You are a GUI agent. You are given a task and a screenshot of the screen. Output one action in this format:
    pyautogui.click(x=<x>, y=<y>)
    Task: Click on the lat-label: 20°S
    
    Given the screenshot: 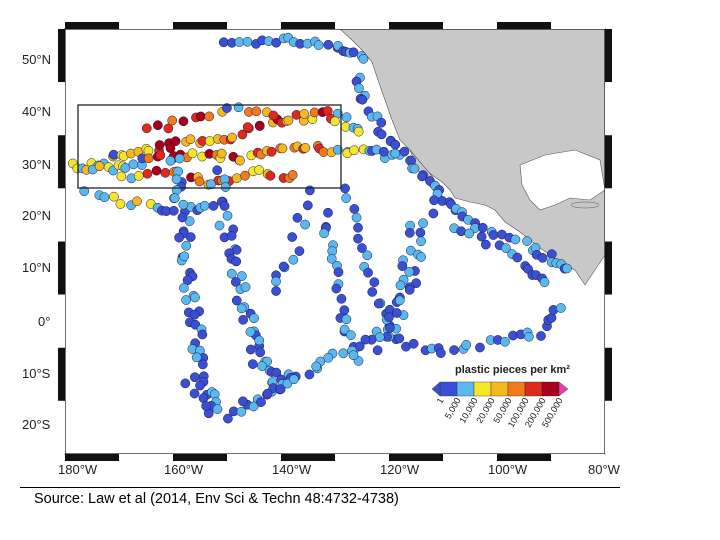 What is the action you would take?
    pyautogui.click(x=36, y=424)
    